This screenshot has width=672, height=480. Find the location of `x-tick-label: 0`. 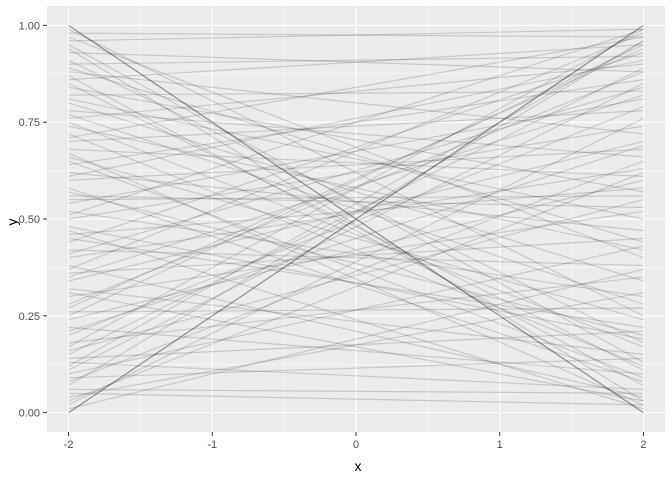

x-tick-label: 0 is located at coordinates (356, 445).